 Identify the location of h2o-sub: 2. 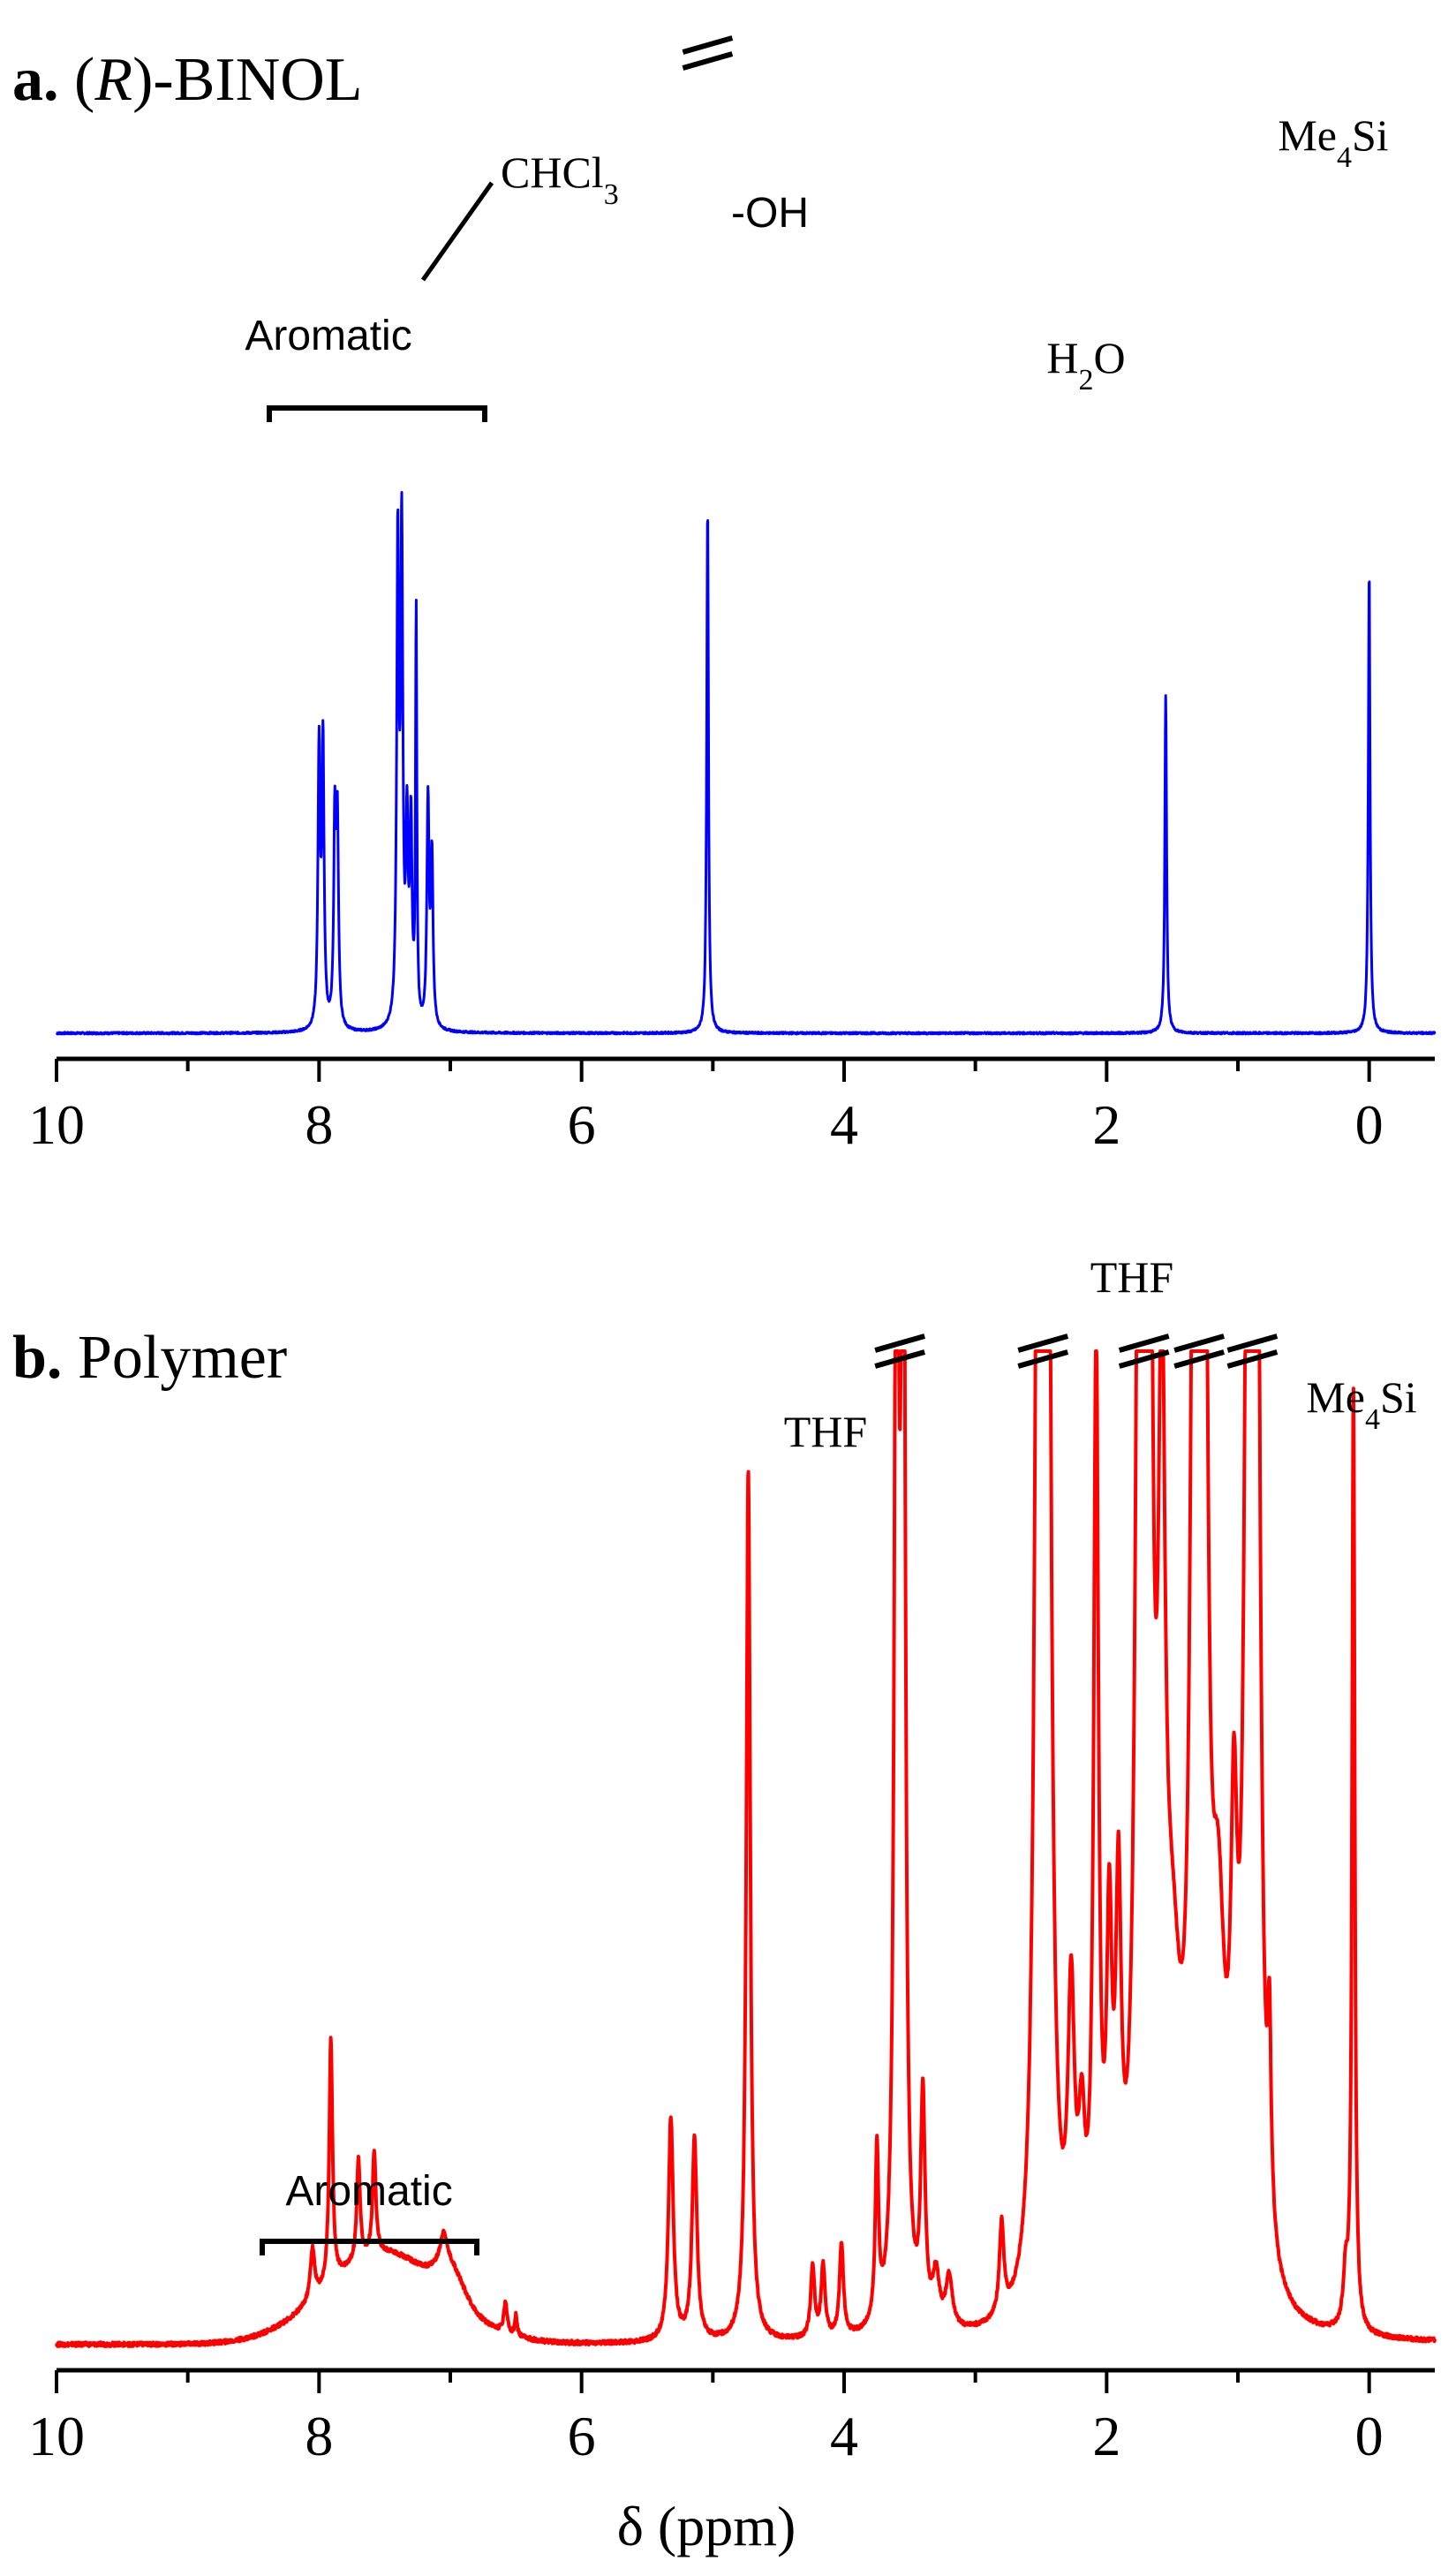
(1086, 380).